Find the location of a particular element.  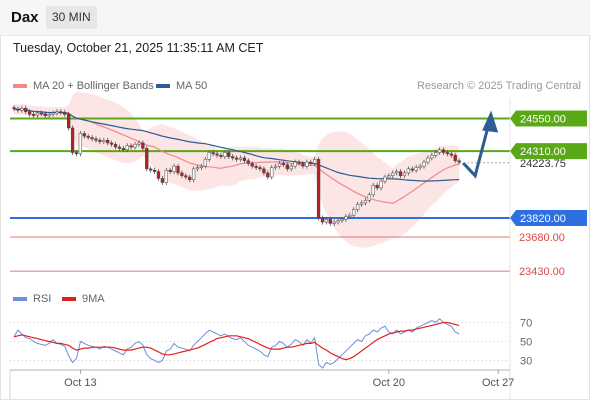

rsi-swatch is located at coordinates (20, 299).